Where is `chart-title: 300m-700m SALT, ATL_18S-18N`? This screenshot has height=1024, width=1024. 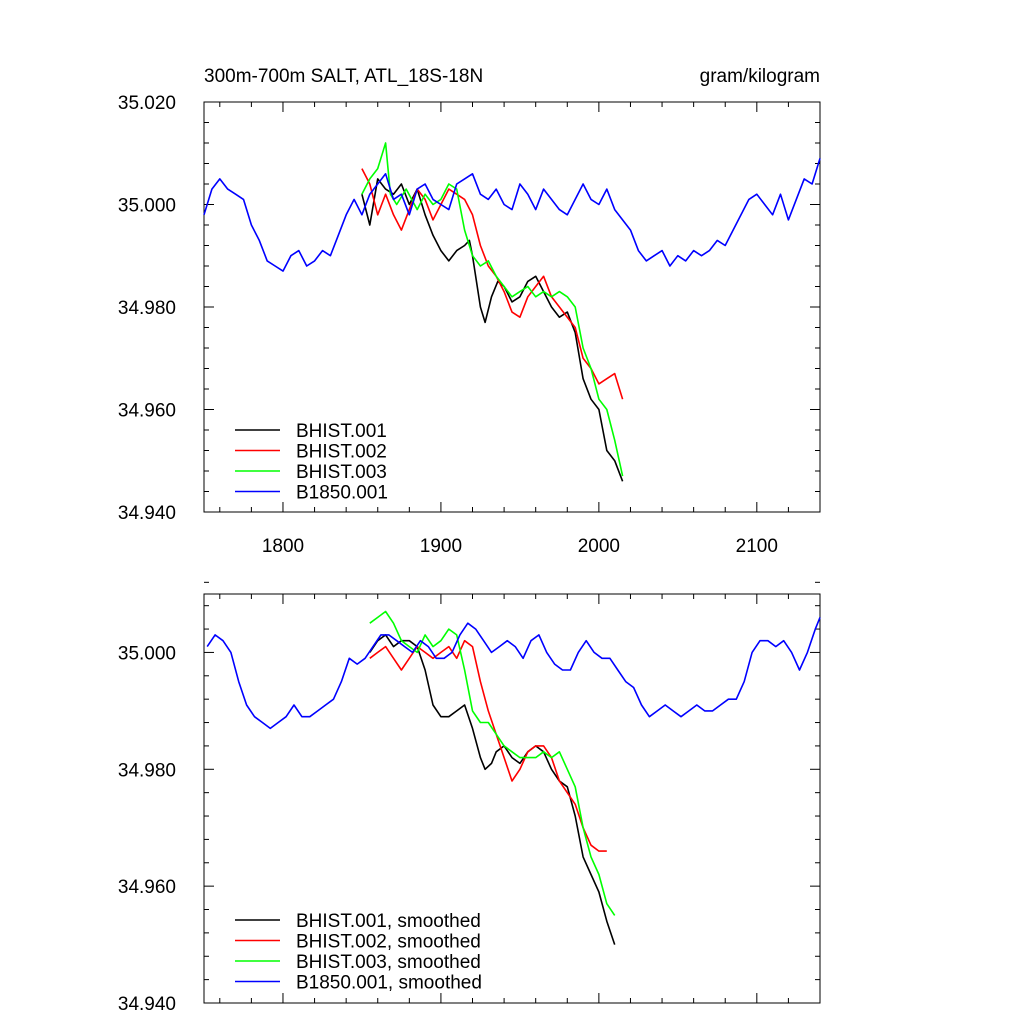
chart-title: 300m-700m SALT, ATL_18S-18N is located at coordinates (343, 76).